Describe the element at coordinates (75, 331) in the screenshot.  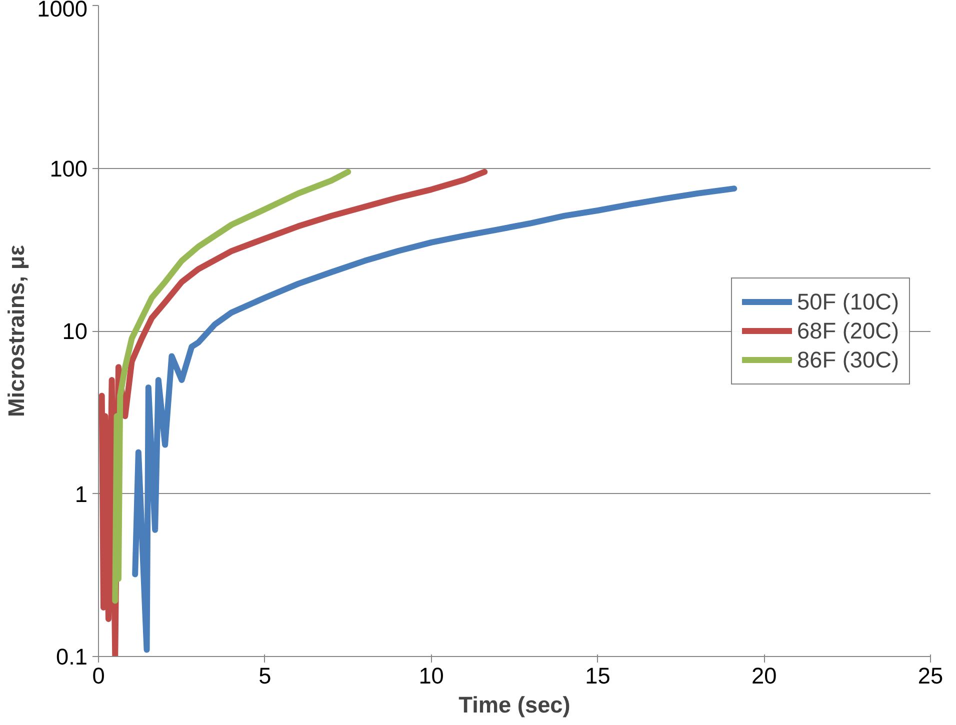
I see `y-tick-label: 10` at that location.